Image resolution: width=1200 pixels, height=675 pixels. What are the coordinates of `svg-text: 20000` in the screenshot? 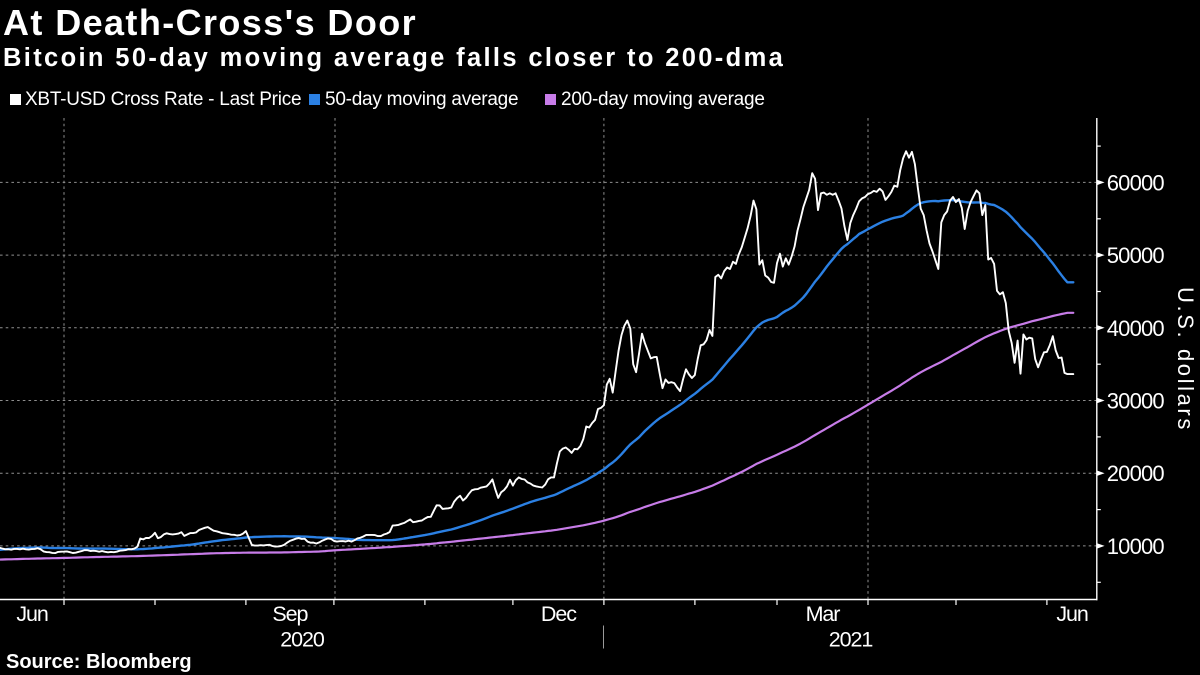 It's located at (1136, 473).